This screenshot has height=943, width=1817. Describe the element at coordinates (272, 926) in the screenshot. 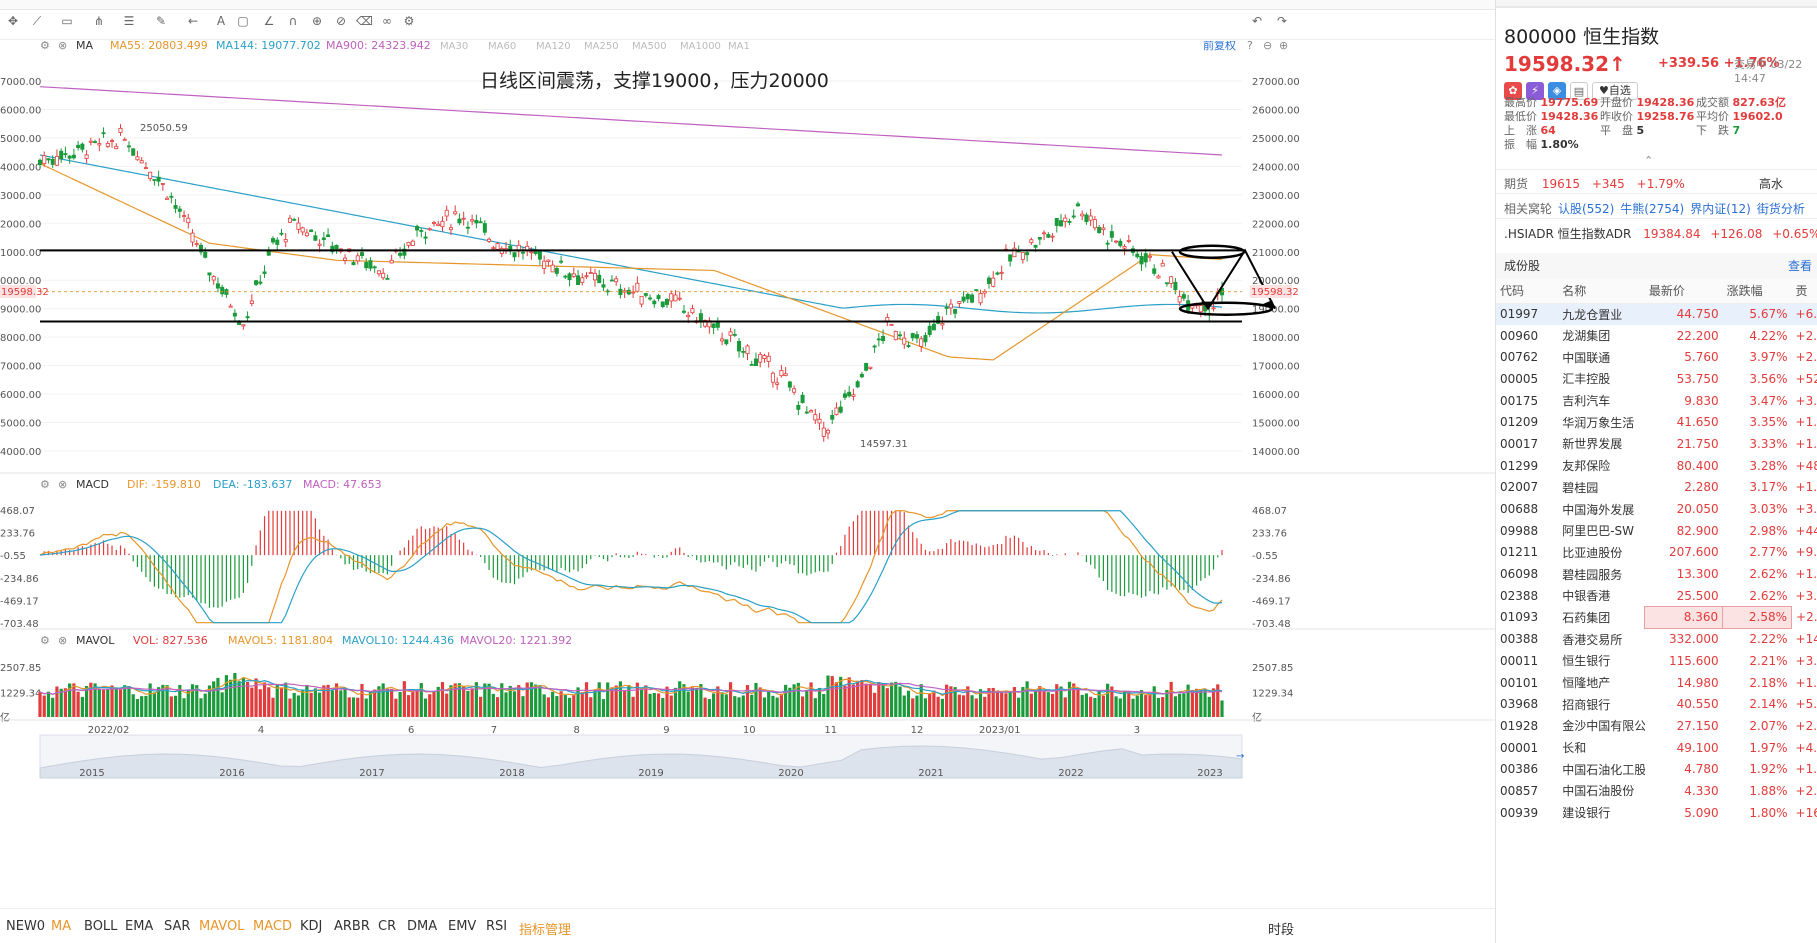

I see `indicator-macd: MACD` at that location.